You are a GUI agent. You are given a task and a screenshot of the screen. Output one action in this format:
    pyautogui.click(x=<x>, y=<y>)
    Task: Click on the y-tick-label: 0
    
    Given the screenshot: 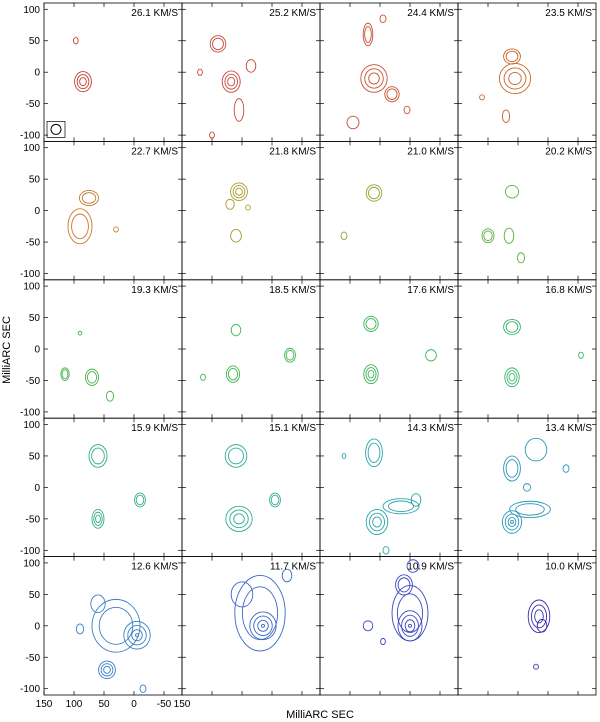 What is the action you would take?
    pyautogui.click(x=37, y=211)
    